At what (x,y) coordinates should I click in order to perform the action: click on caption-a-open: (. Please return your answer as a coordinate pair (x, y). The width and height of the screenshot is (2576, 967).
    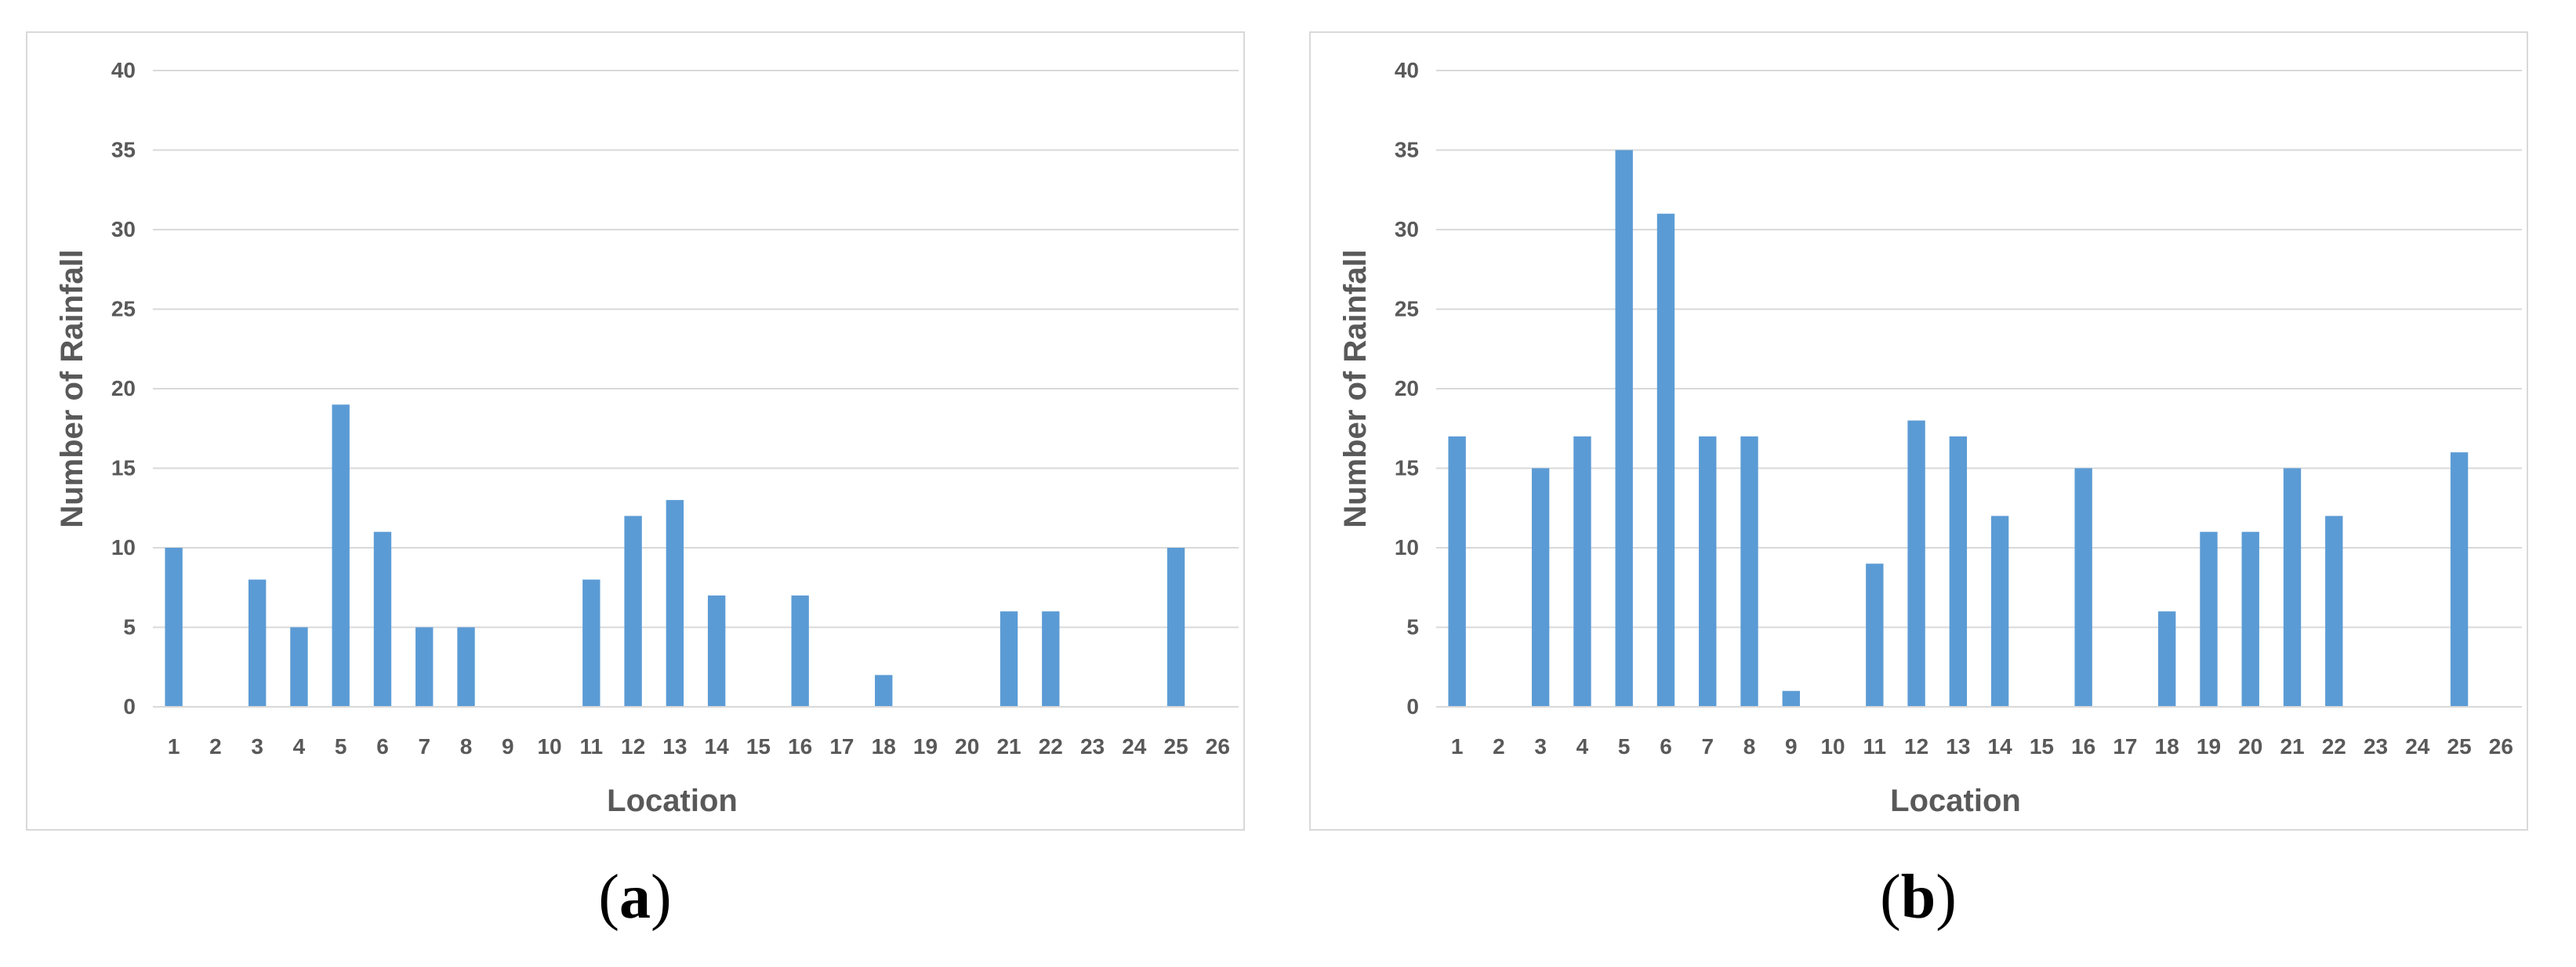
    Looking at the image, I should click on (609, 897).